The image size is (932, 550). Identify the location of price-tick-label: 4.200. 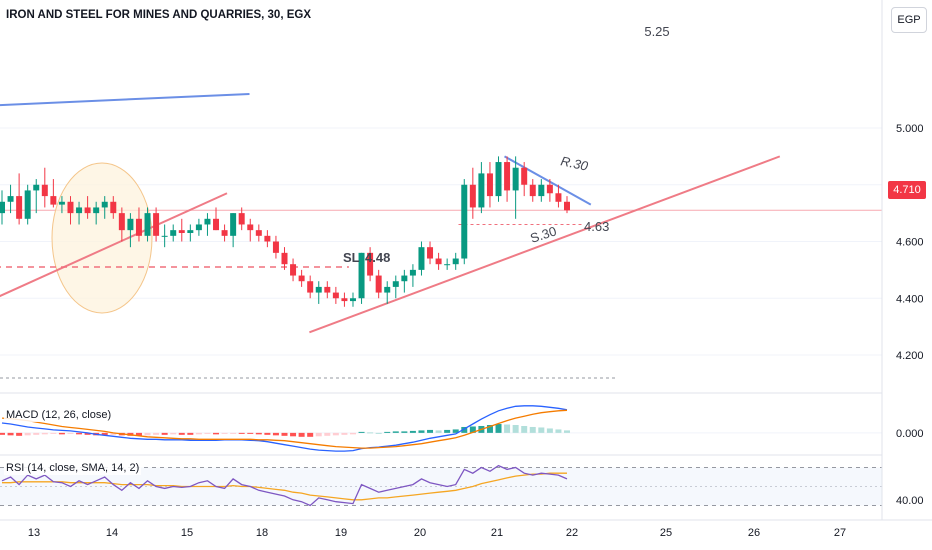
(910, 356).